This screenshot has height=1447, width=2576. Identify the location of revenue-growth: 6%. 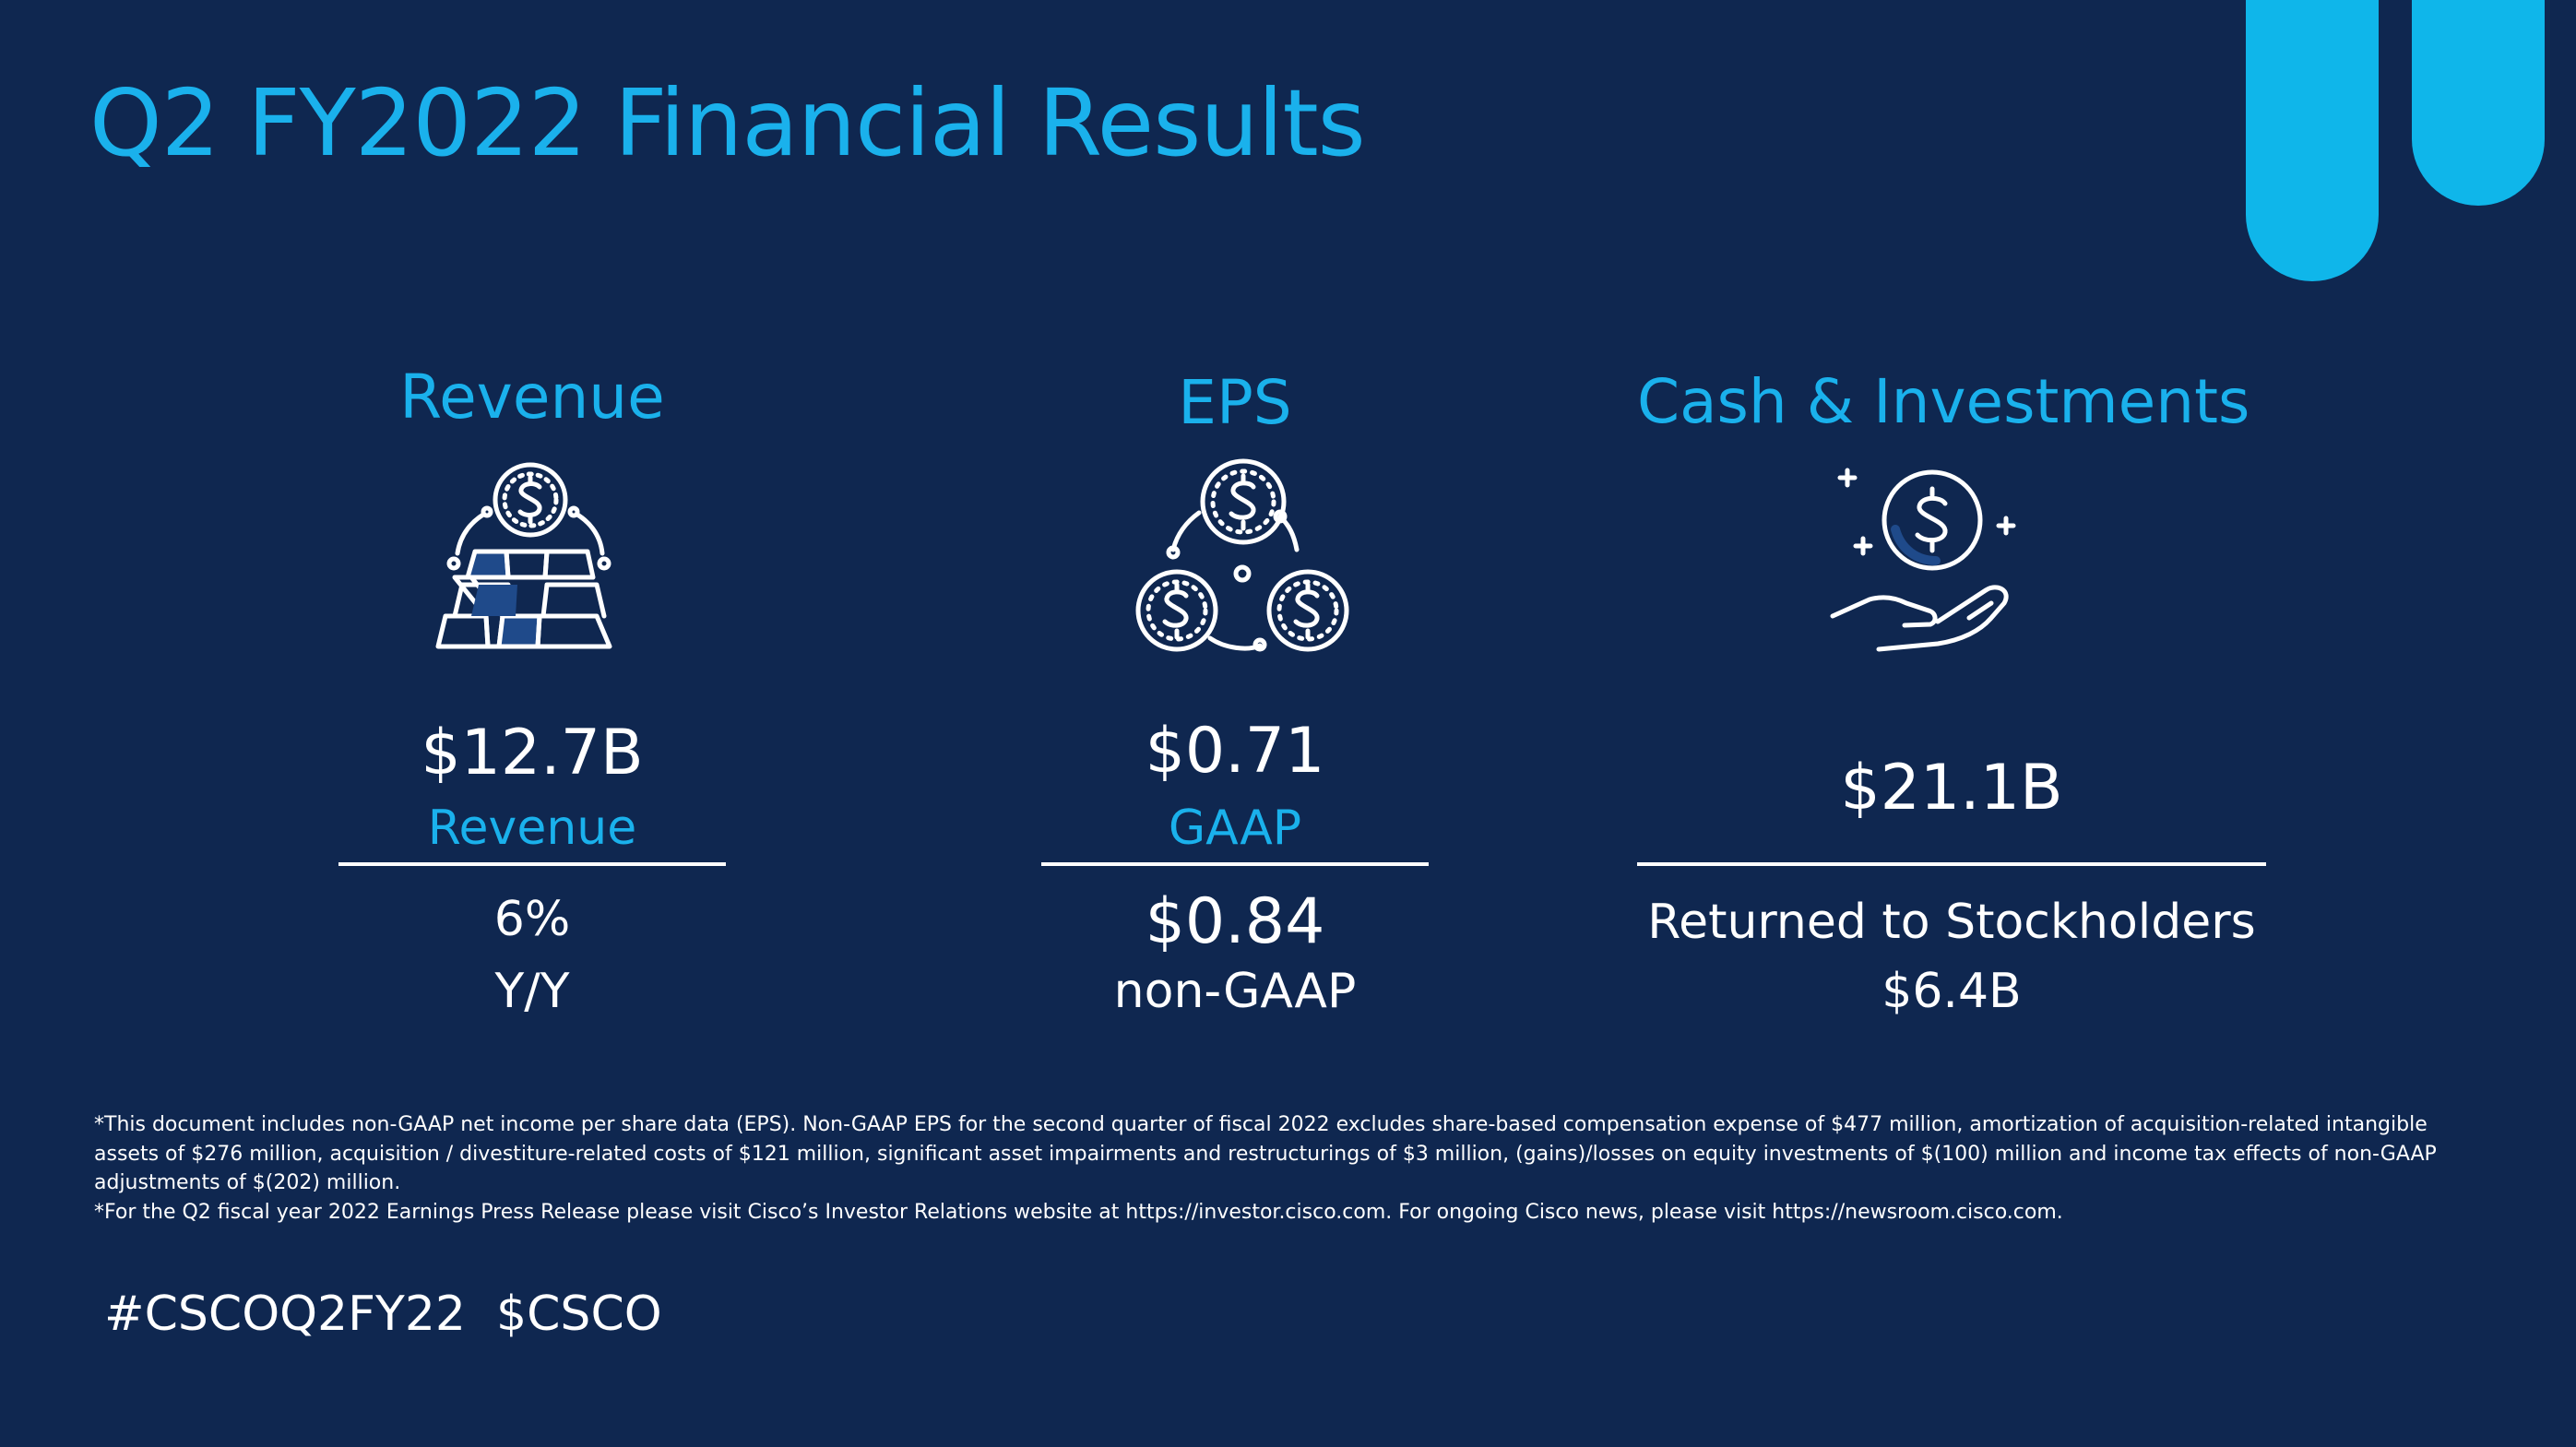
(532, 919).